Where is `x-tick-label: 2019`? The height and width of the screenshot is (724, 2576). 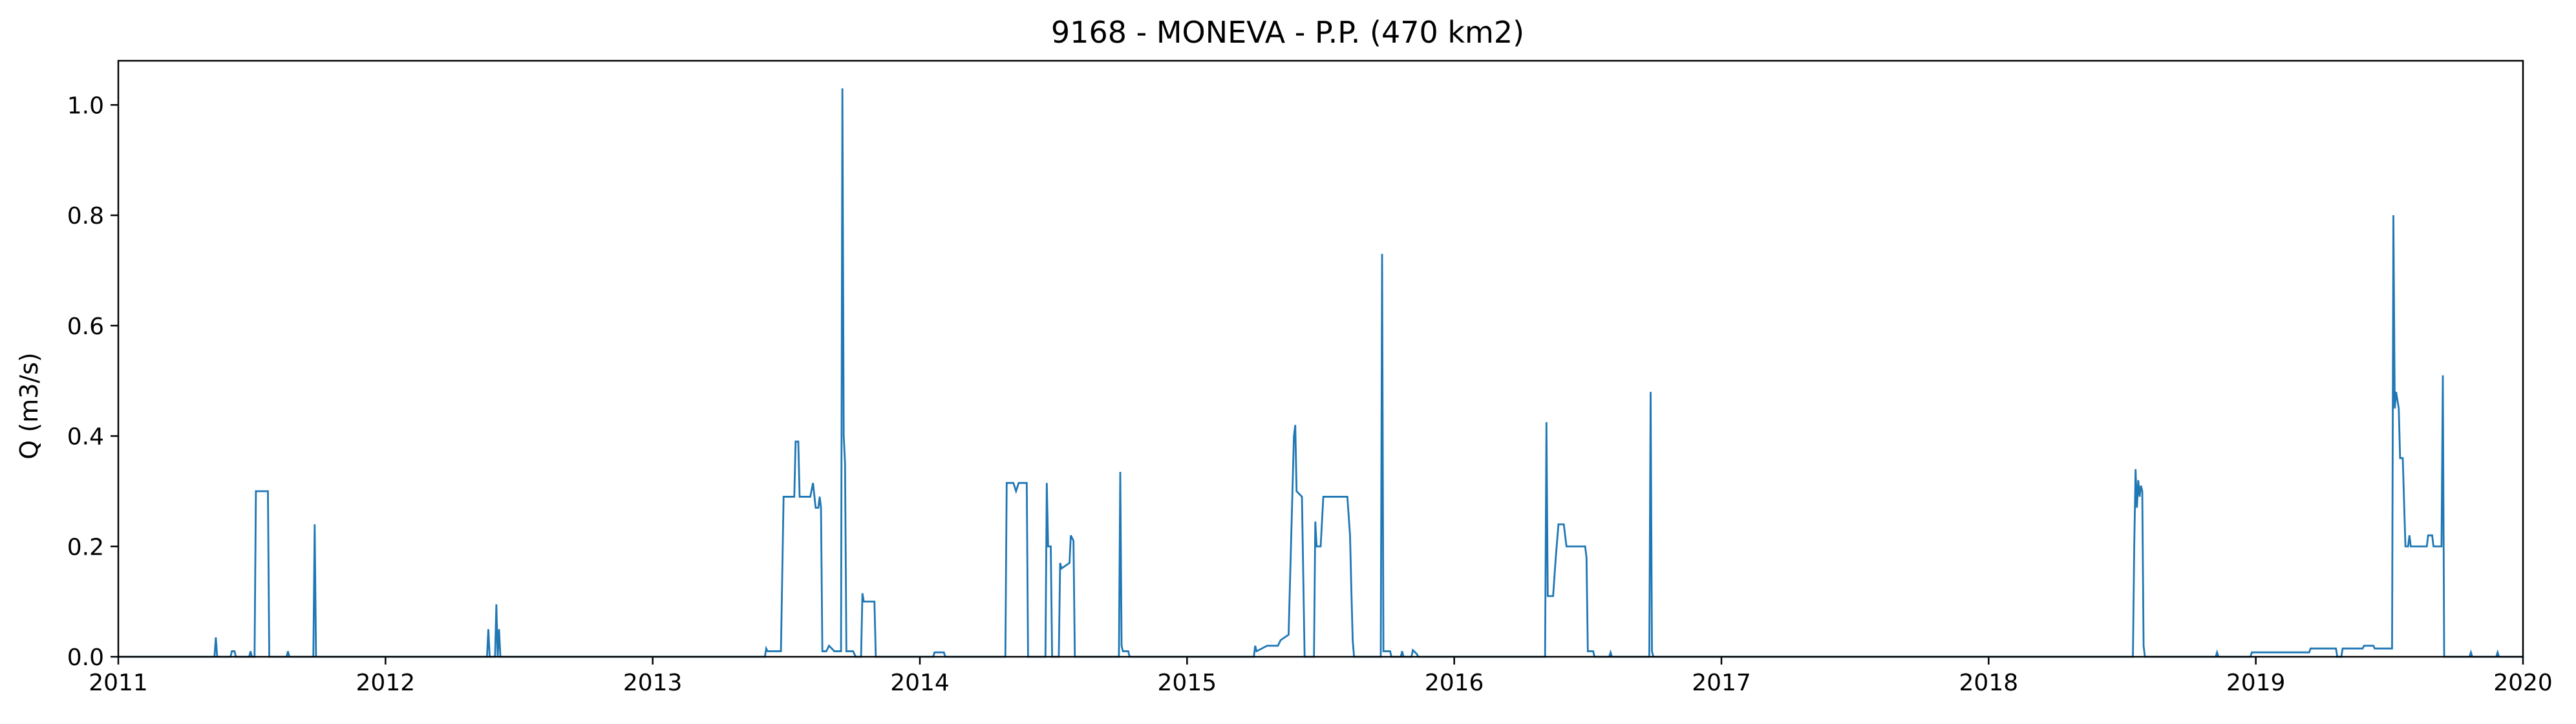 x-tick-label: 2019 is located at coordinates (2256, 683).